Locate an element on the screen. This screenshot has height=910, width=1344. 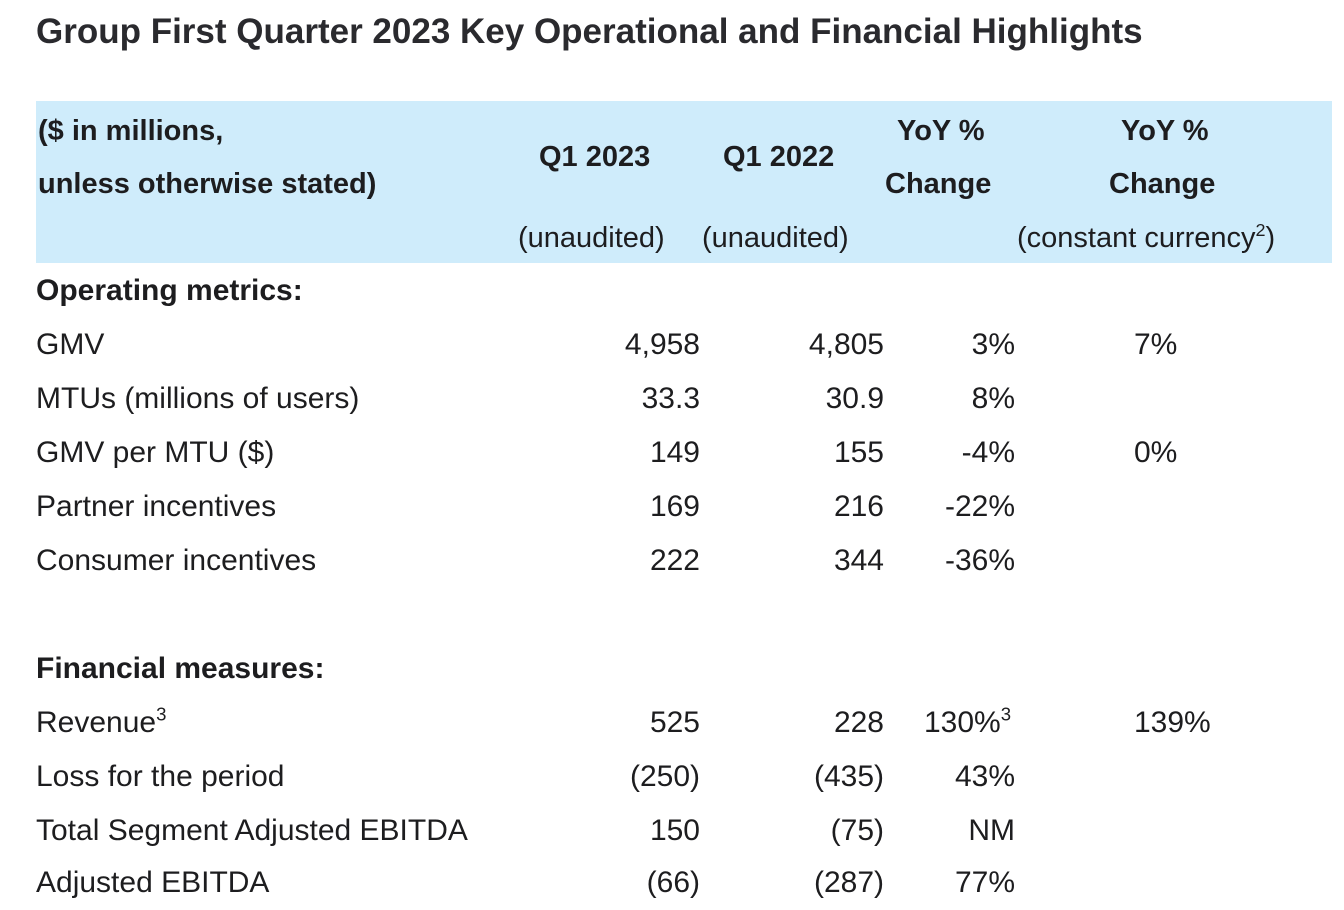
cell-q1-2022: 344 is located at coordinates (858, 560).